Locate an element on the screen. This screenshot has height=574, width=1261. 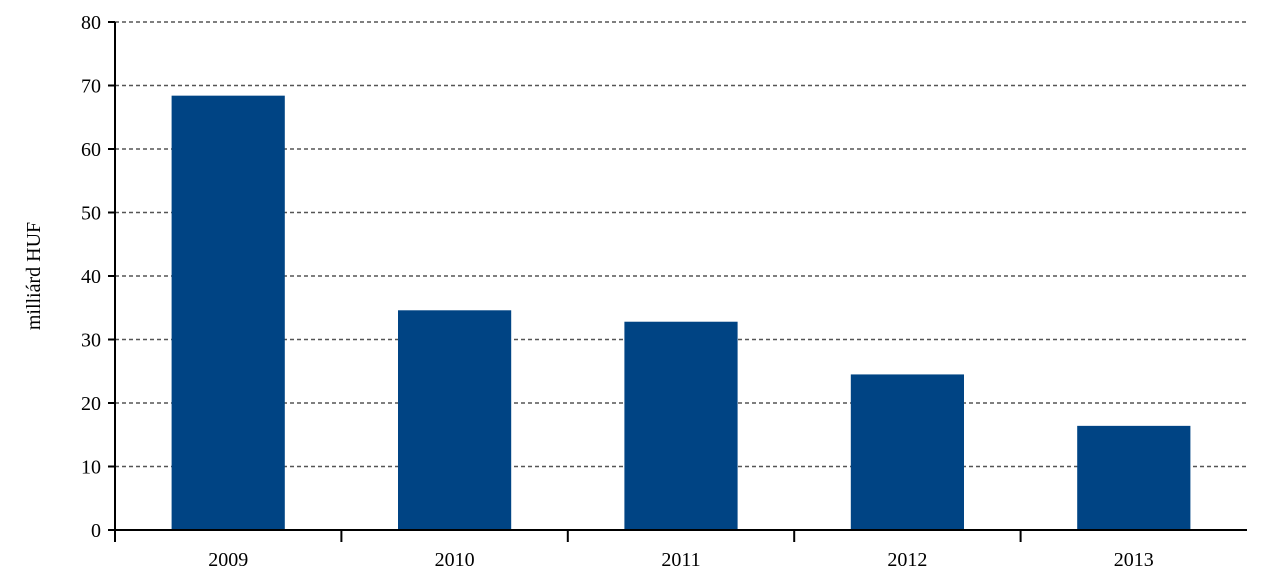
y-tick-label: 70 is located at coordinates (91, 87).